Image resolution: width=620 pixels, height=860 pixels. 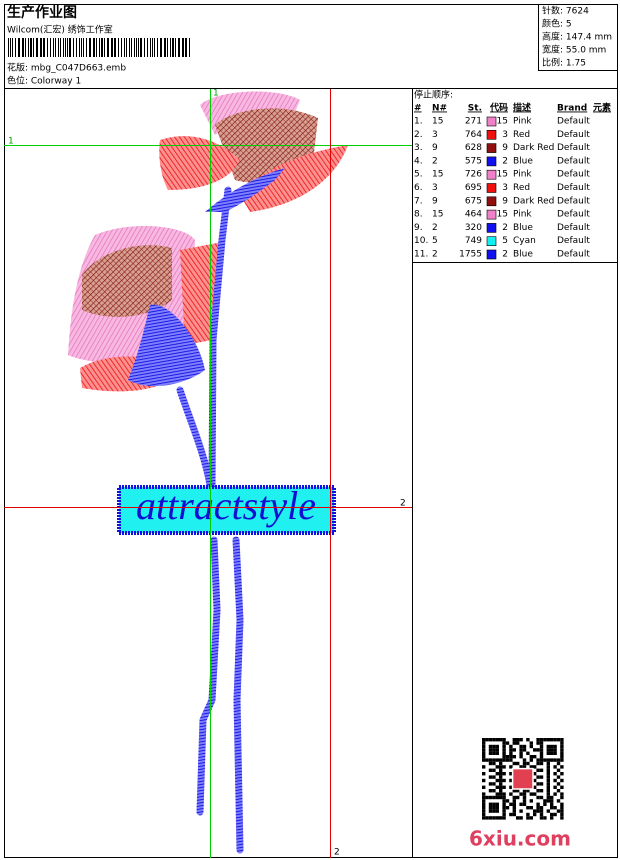 What do you see at coordinates (473, 201) in the screenshot?
I see `cell: 675` at bounding box center [473, 201].